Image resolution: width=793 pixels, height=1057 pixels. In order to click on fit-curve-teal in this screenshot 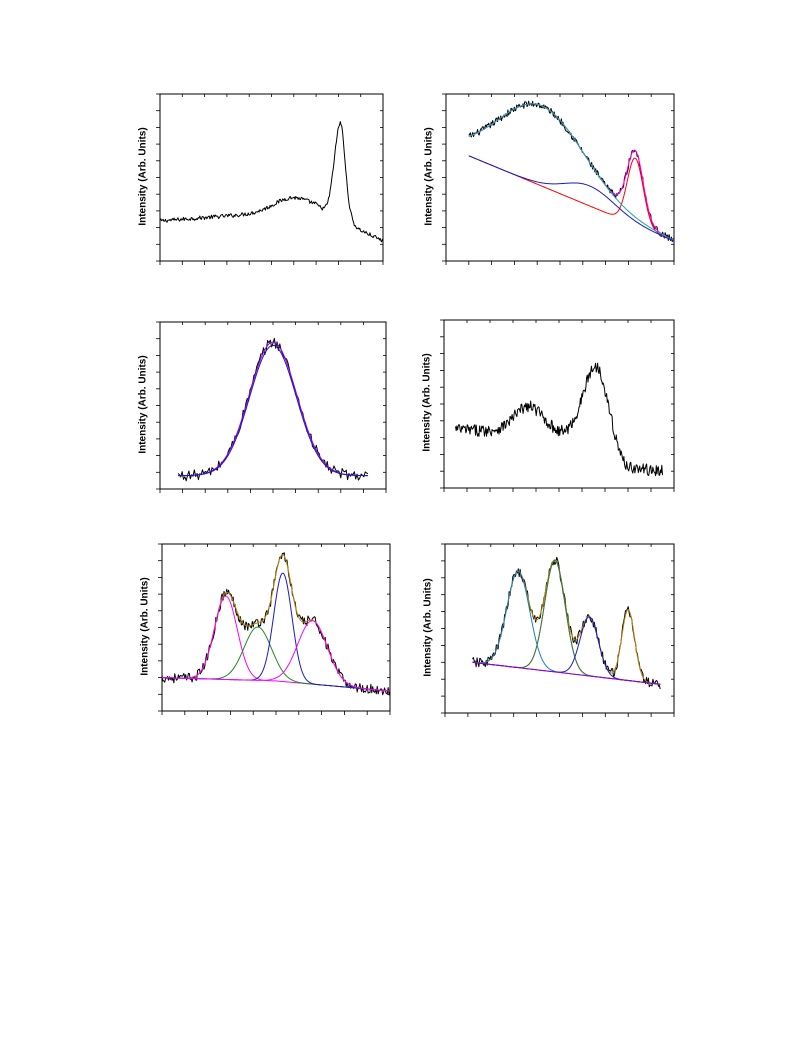, I will do `click(566, 627)`.